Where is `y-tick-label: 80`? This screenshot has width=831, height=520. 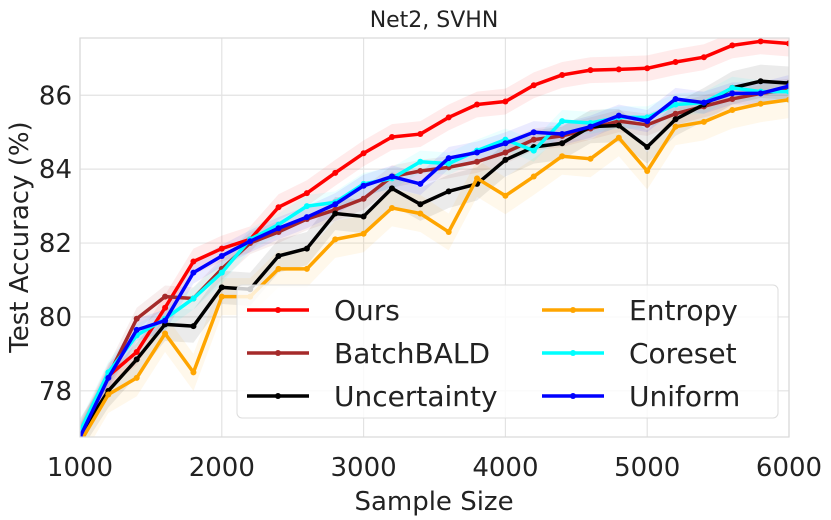
y-tick-label: 80 is located at coordinates (55, 318).